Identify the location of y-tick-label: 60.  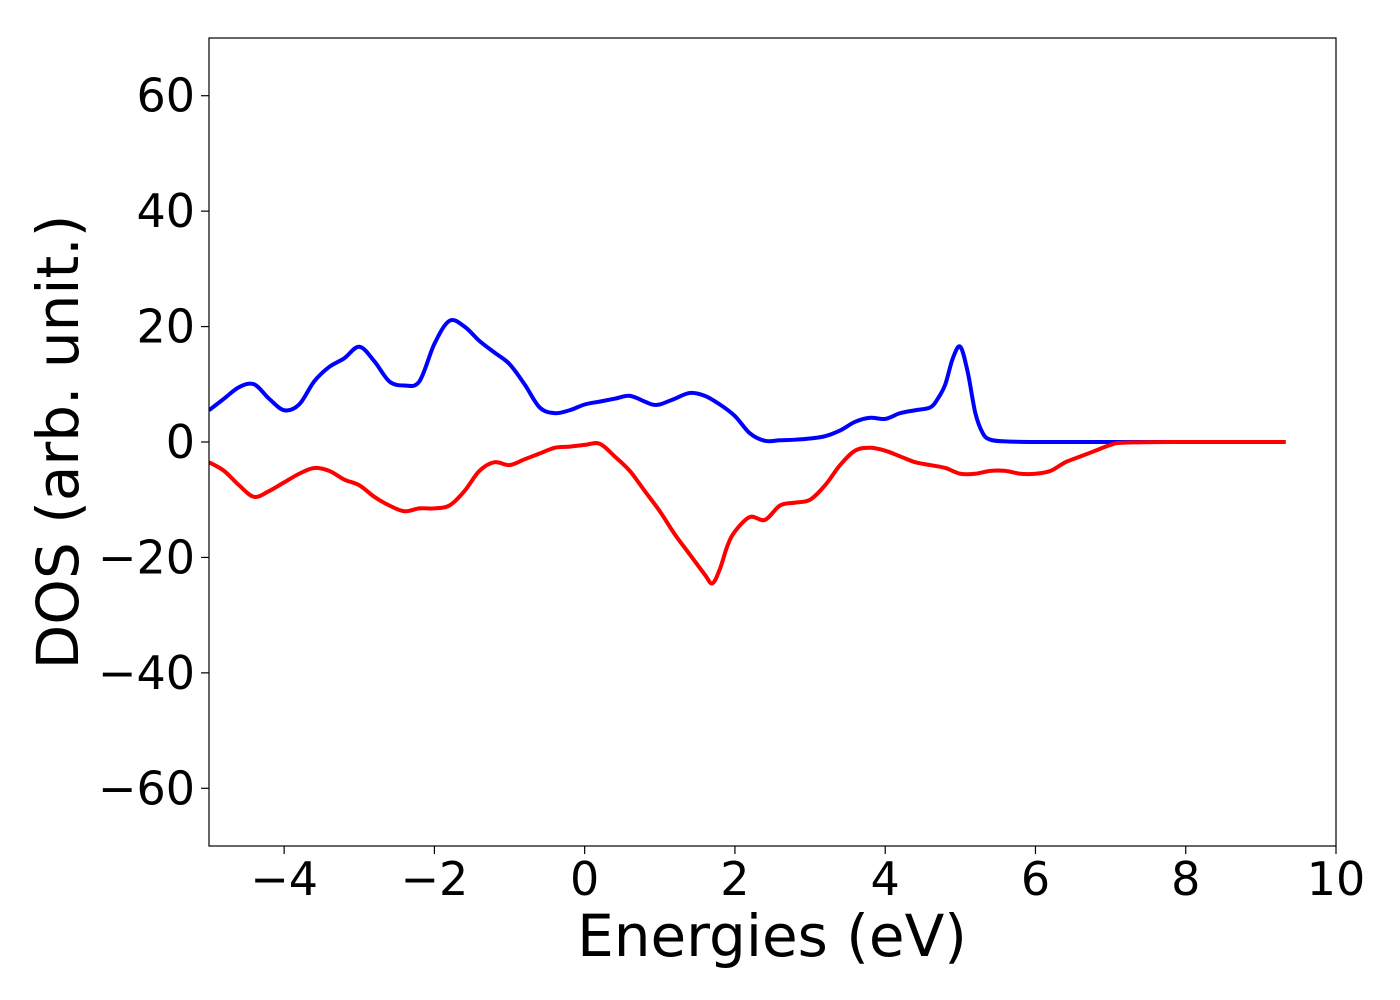
(165, 96).